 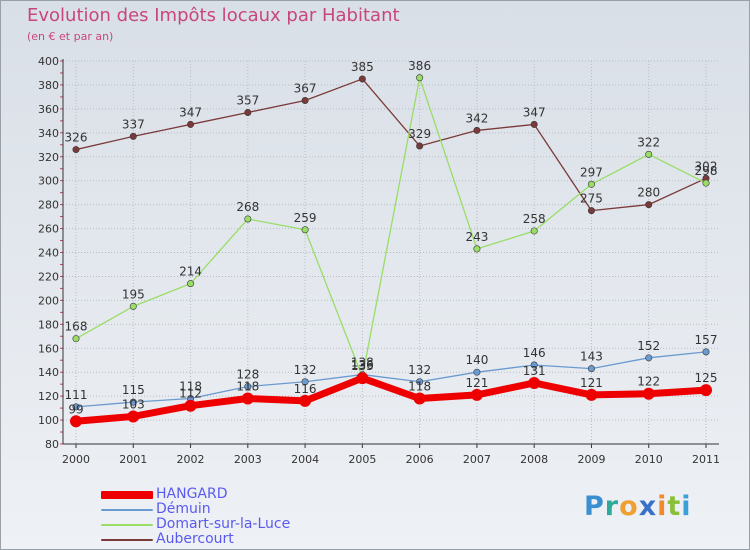 What do you see at coordinates (591, 357) in the screenshot?
I see `data-label: 143` at bounding box center [591, 357].